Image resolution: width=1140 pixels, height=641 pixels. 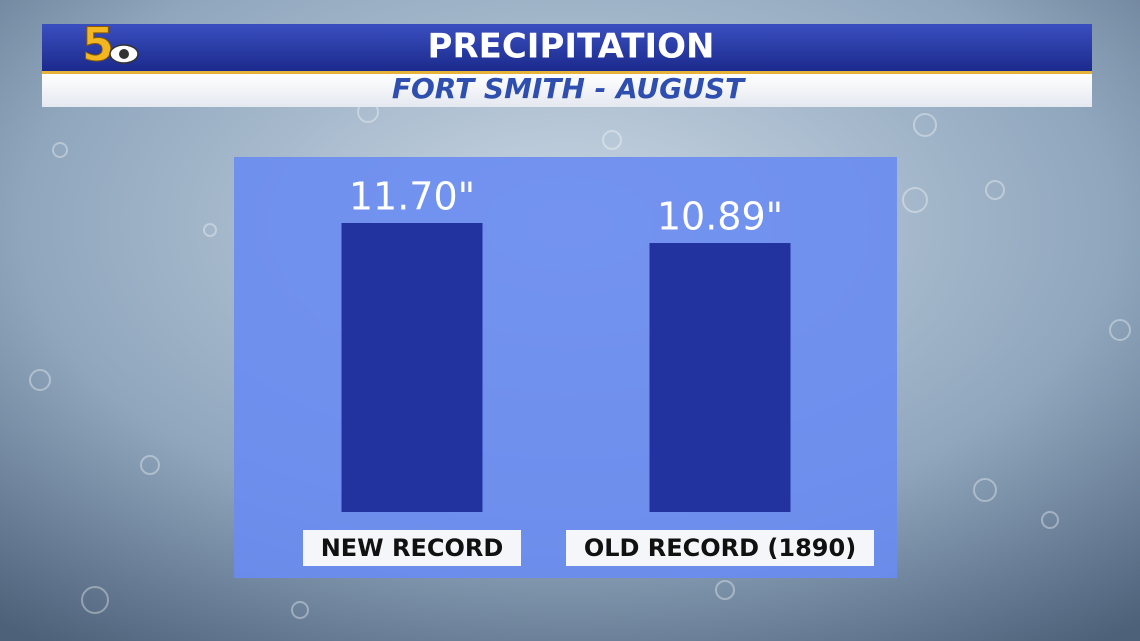 What do you see at coordinates (720, 217) in the screenshot?
I see `value-label: 10.89"` at bounding box center [720, 217].